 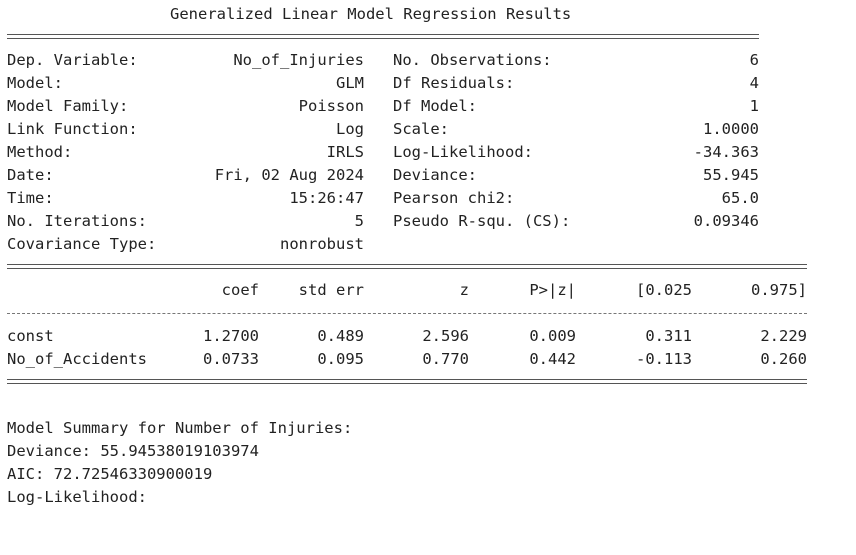 I want to click on blank-line, so click(x=429, y=405).